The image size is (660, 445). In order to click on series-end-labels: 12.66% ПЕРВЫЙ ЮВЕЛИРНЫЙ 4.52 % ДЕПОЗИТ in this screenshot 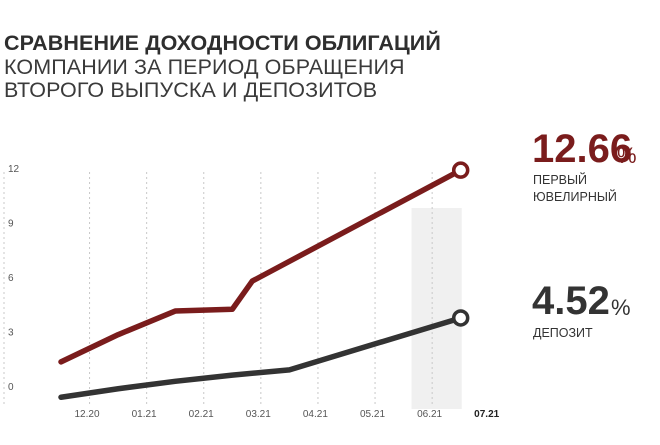, I will do `click(584, 233)`.